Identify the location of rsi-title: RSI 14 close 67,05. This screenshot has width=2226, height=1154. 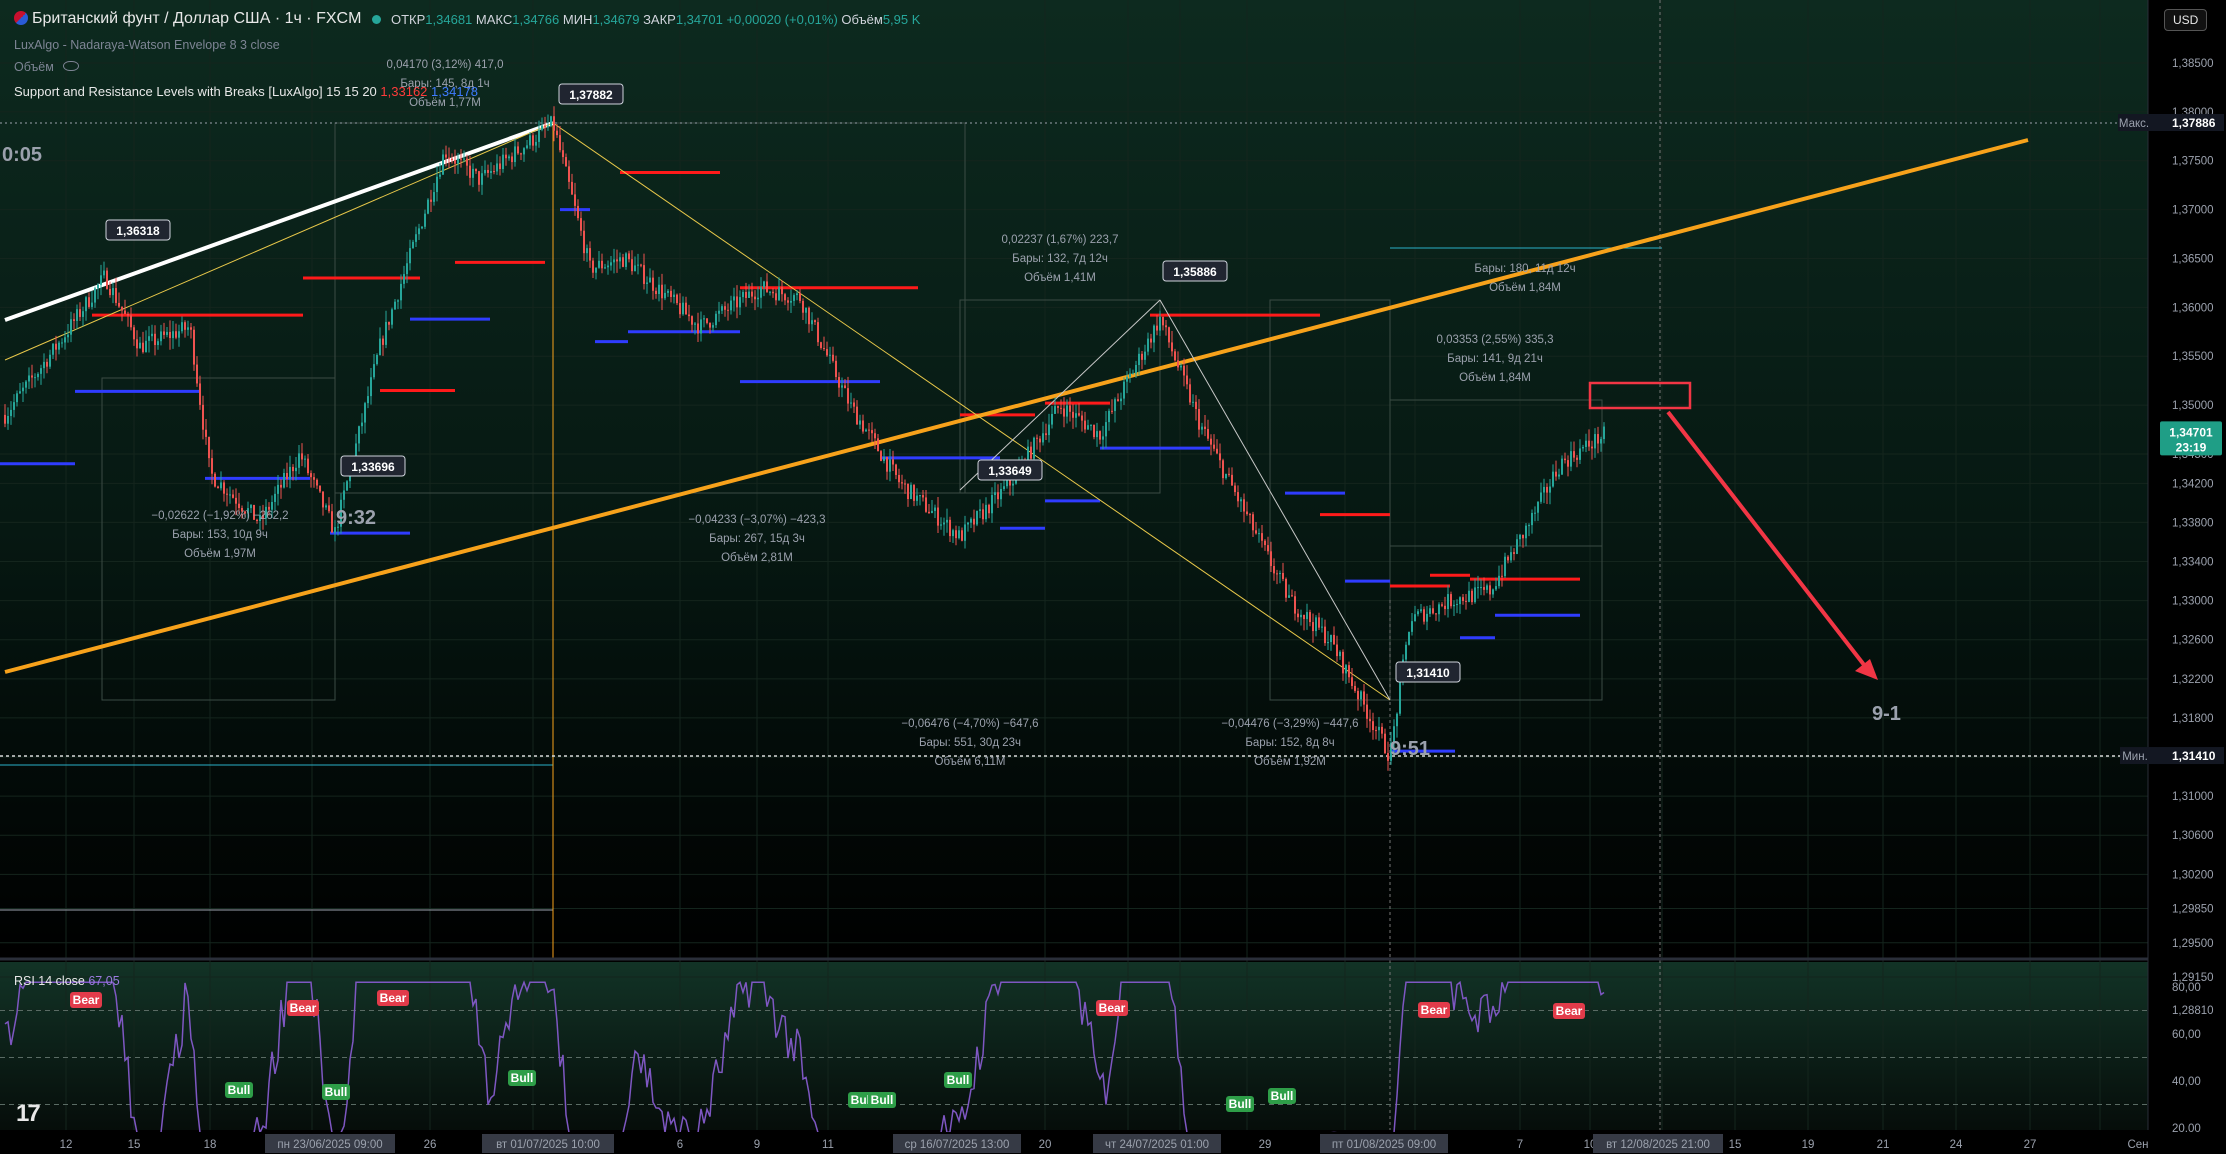
(67, 981).